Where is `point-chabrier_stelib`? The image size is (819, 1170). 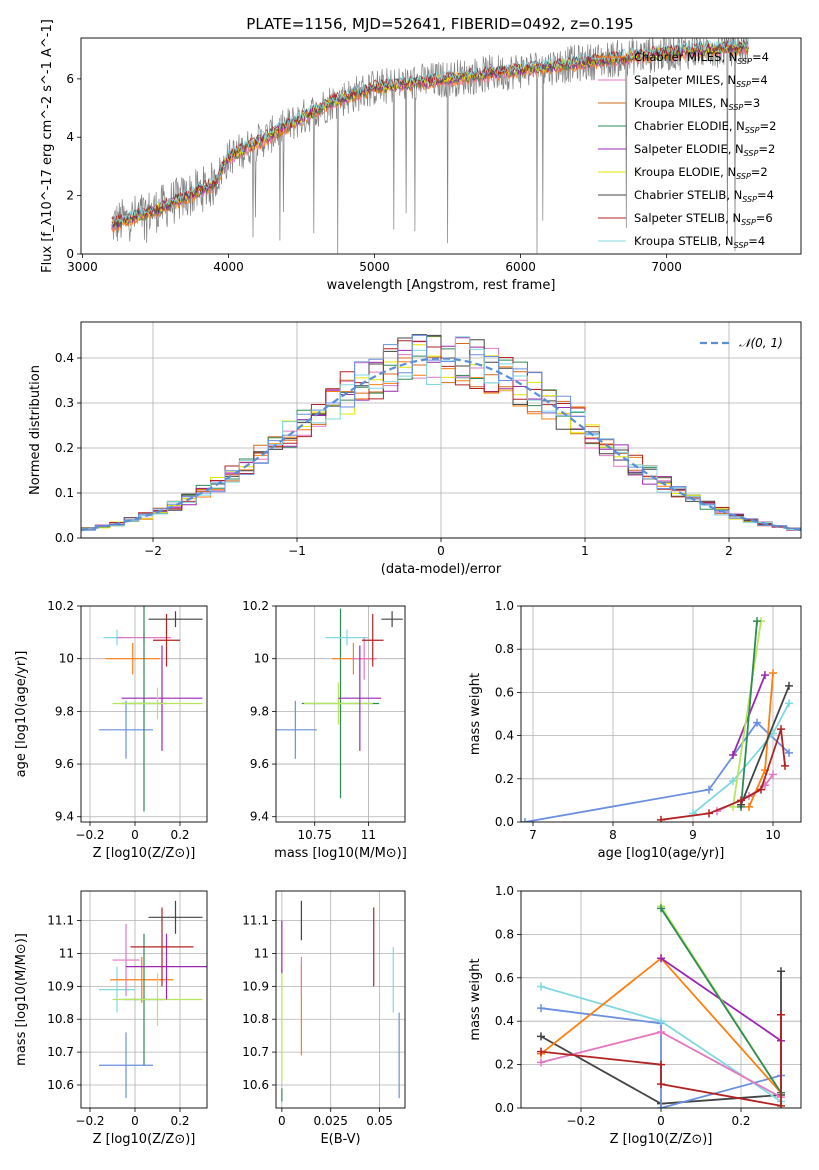 point-chabrier_stelib is located at coordinates (175, 619).